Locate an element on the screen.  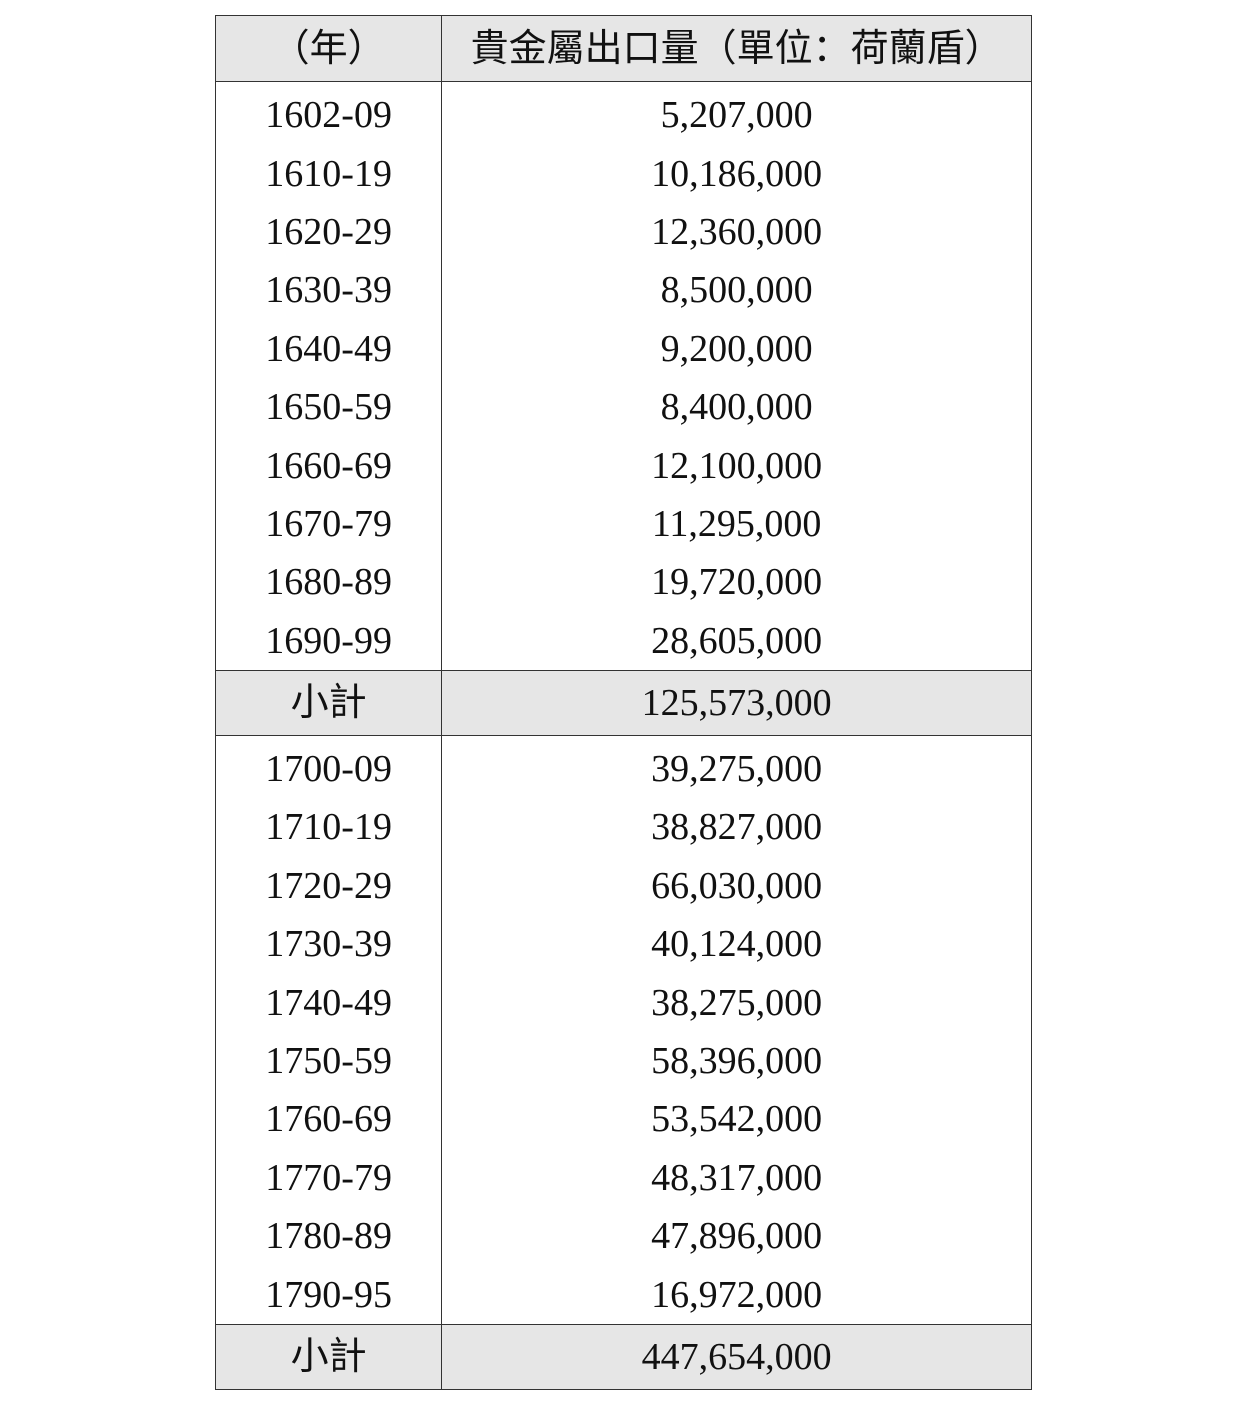
table-row: 1680-89 19,720,000 is located at coordinates (623, 582).